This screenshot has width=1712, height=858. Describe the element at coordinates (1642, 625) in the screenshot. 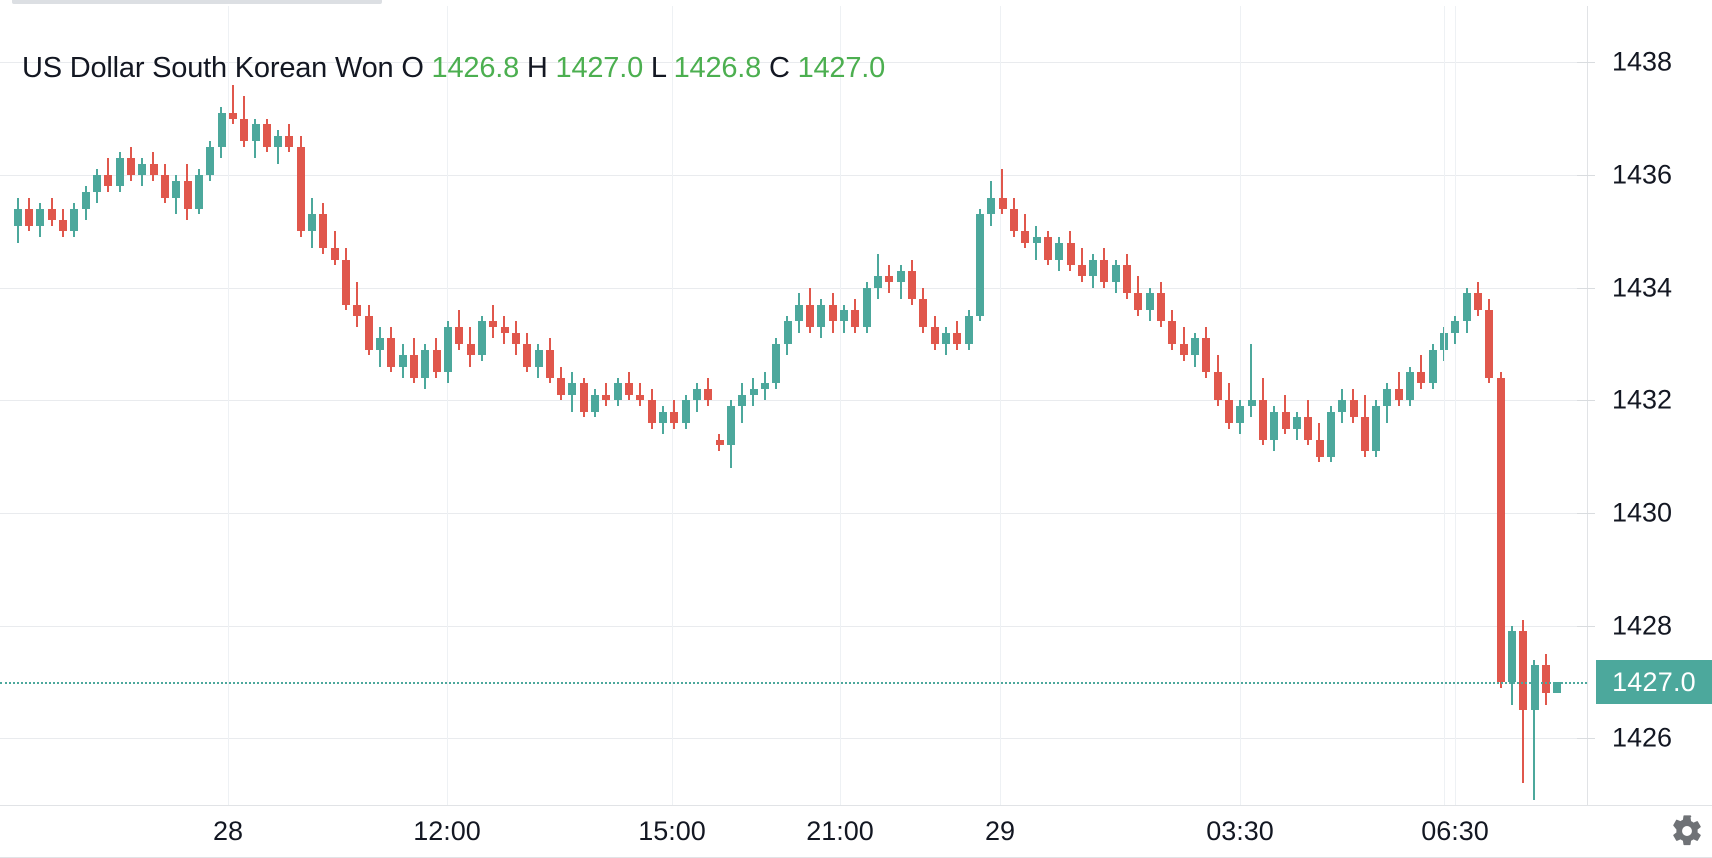

I see `price-tick-label: 1428` at that location.